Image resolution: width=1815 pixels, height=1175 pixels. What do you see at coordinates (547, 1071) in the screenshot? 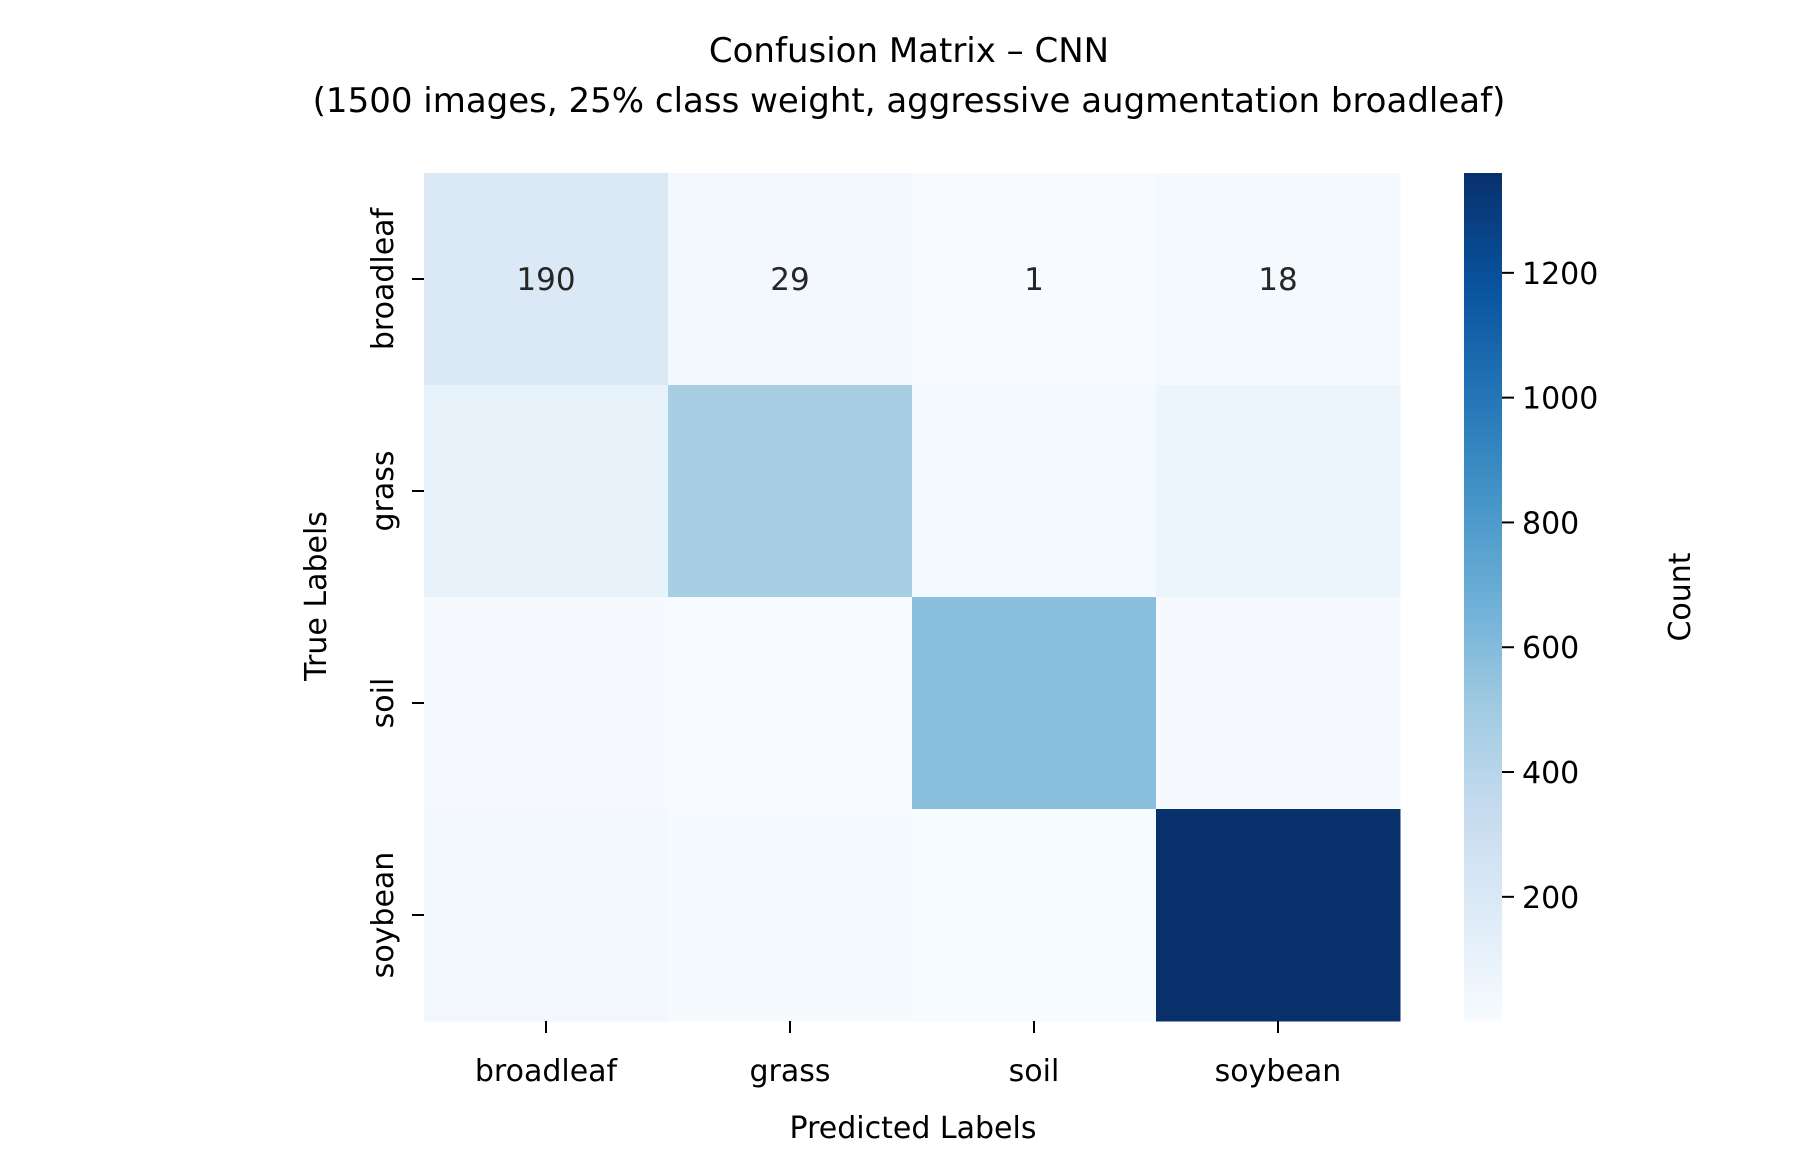
I see `x-tick-label: broadleaf` at bounding box center [547, 1071].